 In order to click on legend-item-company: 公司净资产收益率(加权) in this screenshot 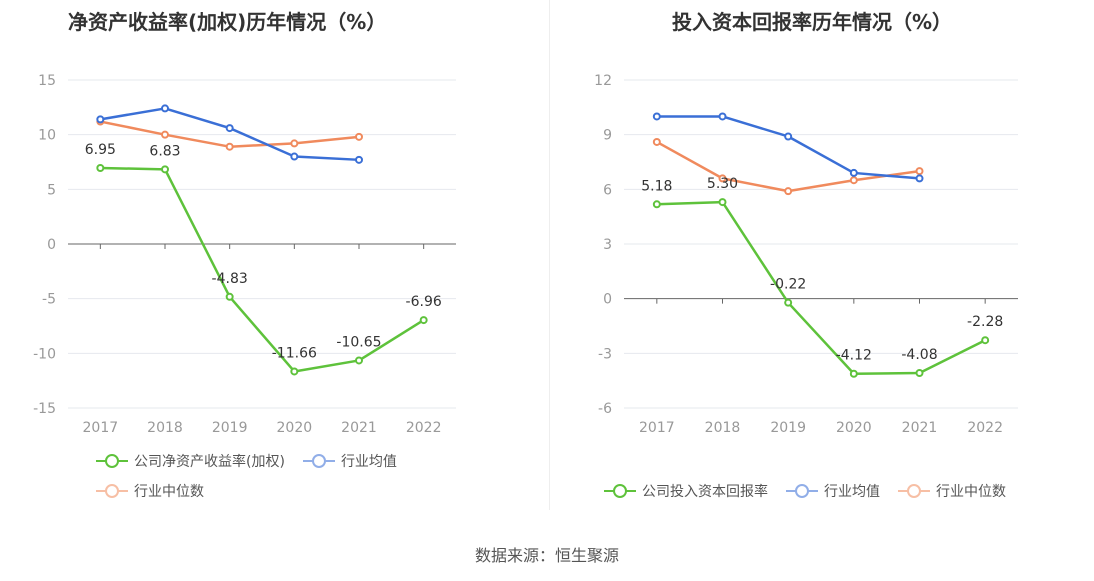, I will do `click(190, 461)`.